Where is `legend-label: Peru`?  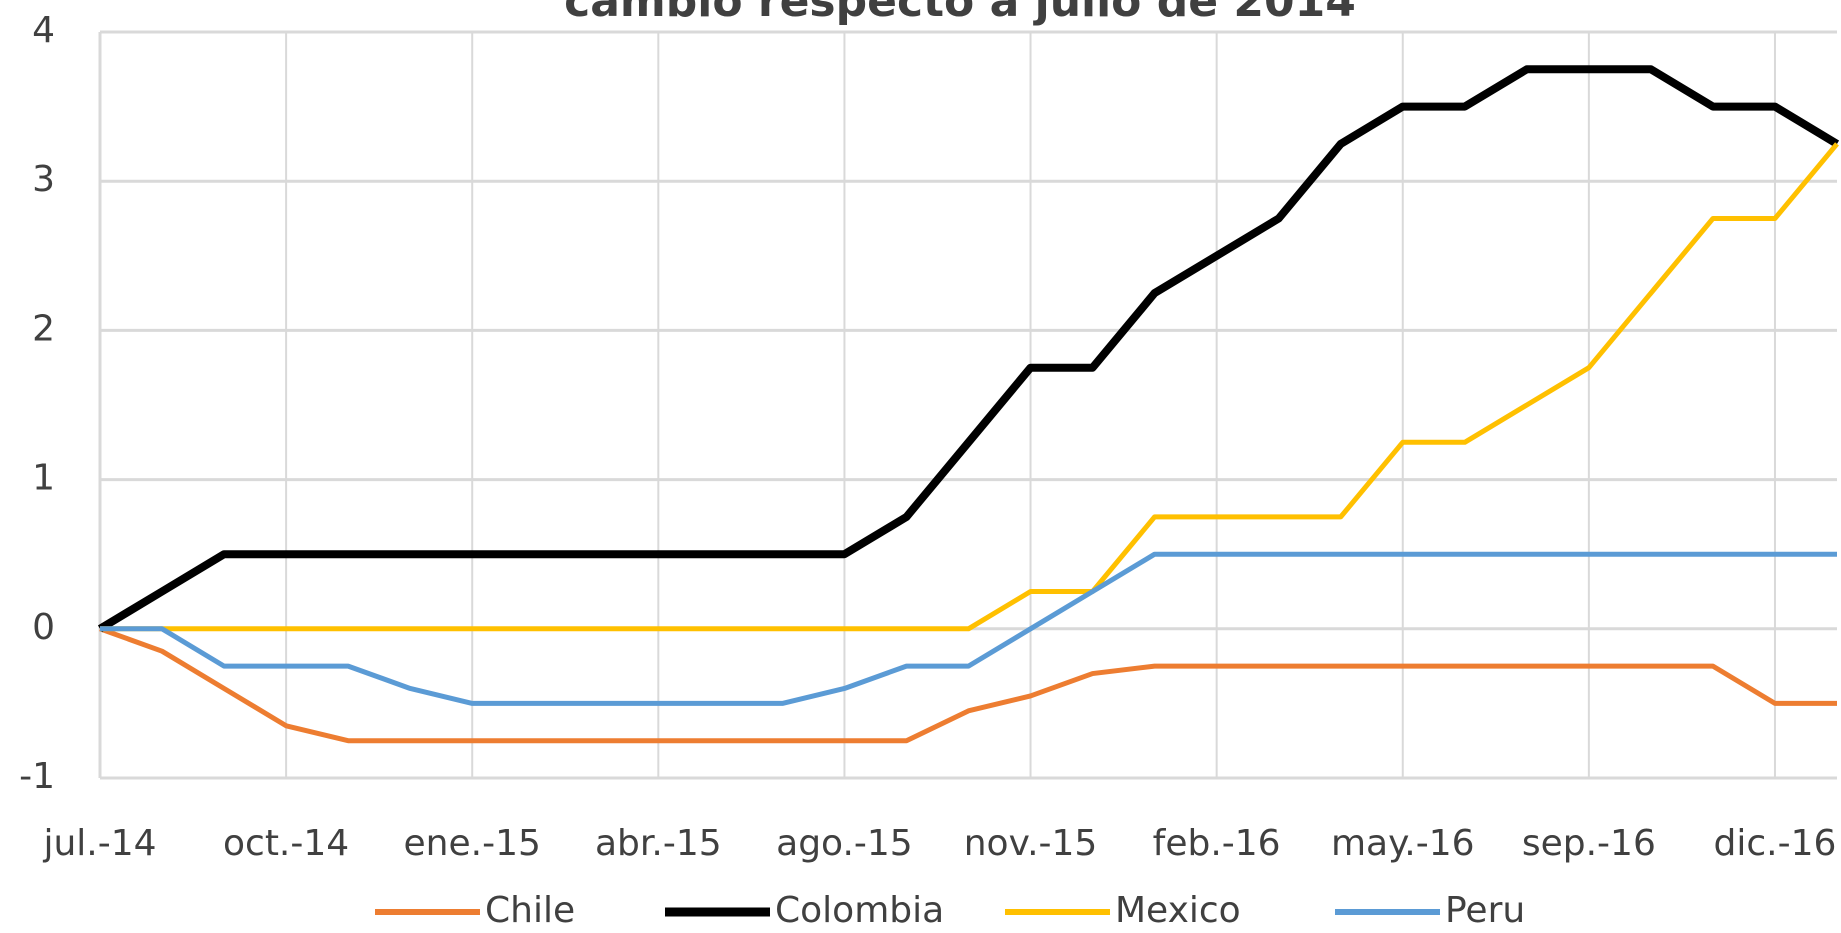 legend-label: Peru is located at coordinates (1485, 910).